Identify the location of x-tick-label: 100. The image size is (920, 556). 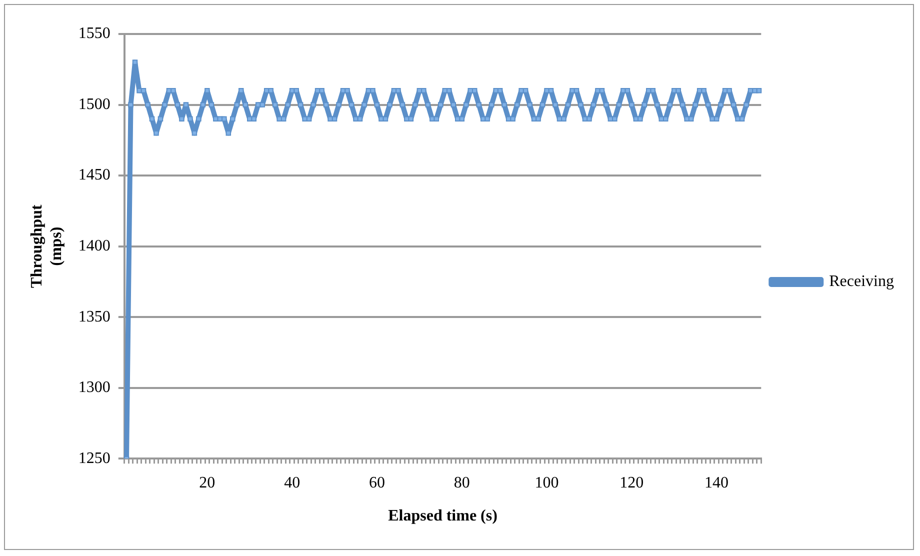
(546, 483).